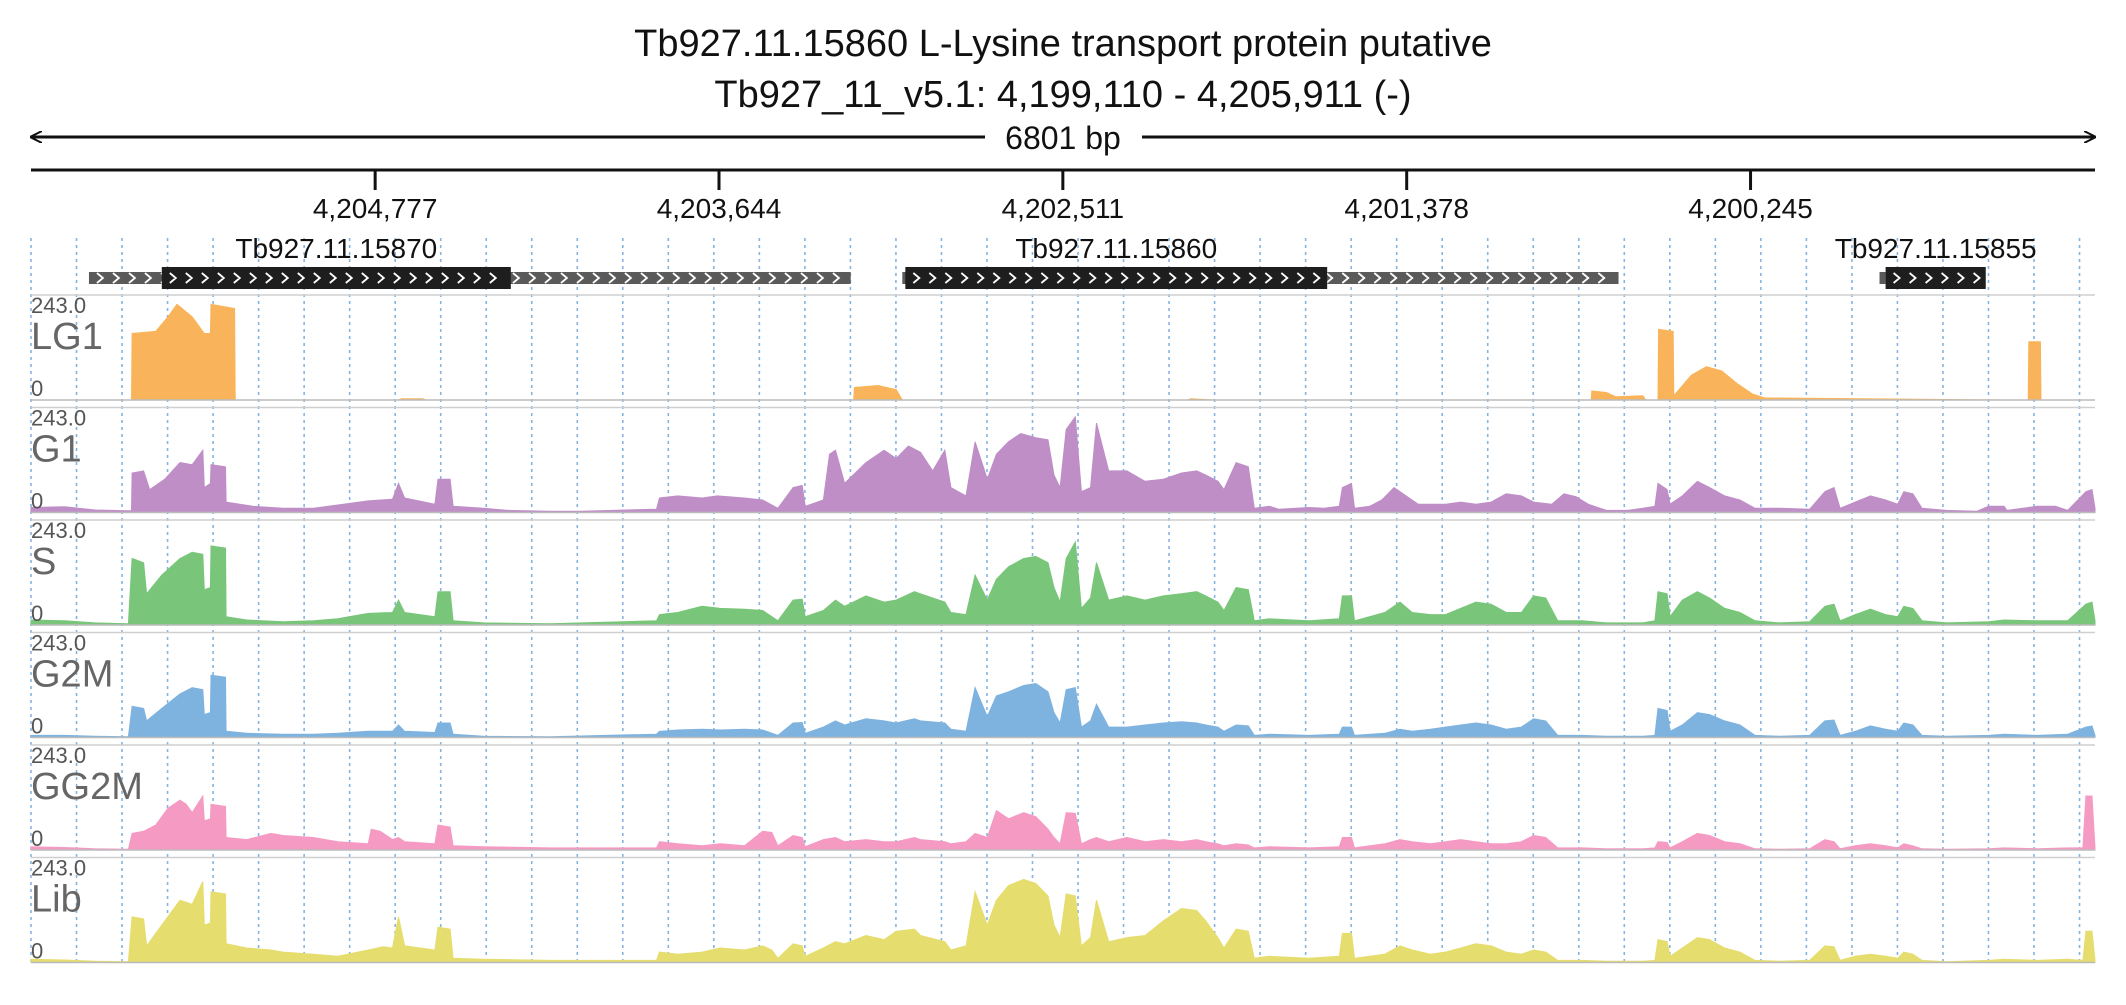  What do you see at coordinates (1260, 261) in the screenshot?
I see `gene-Tb927.11.15860: Tb927.11.15860` at bounding box center [1260, 261].